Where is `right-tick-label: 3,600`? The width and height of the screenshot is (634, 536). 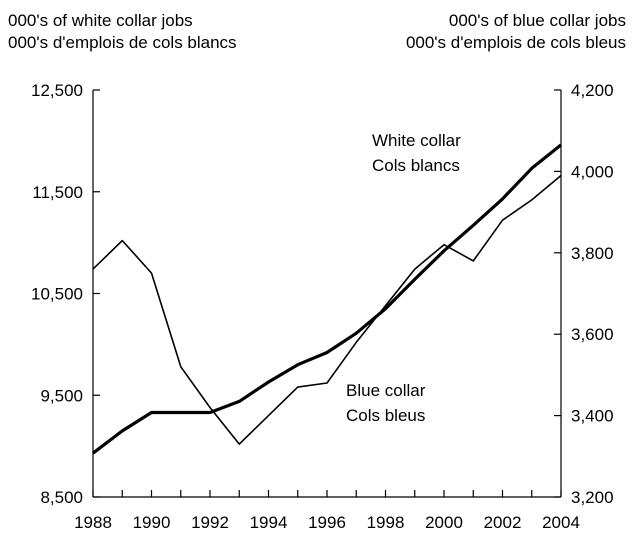 right-tick-label: 3,600 is located at coordinates (592, 334).